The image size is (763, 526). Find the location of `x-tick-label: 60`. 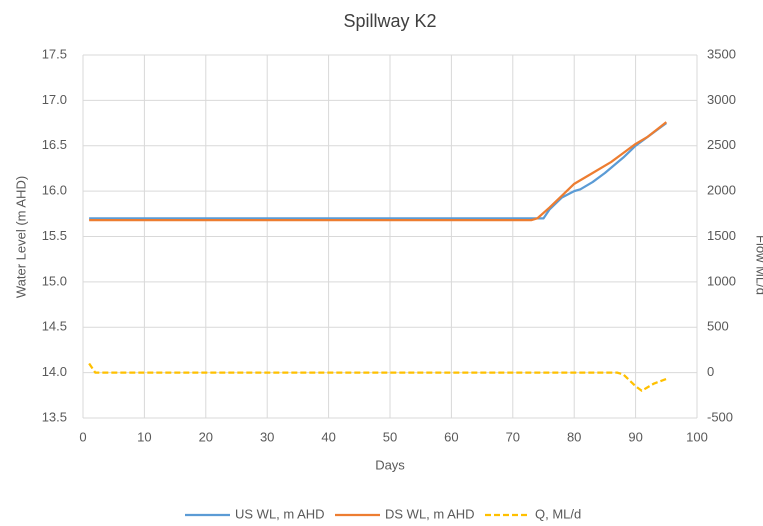

x-tick-label: 60 is located at coordinates (451, 436).